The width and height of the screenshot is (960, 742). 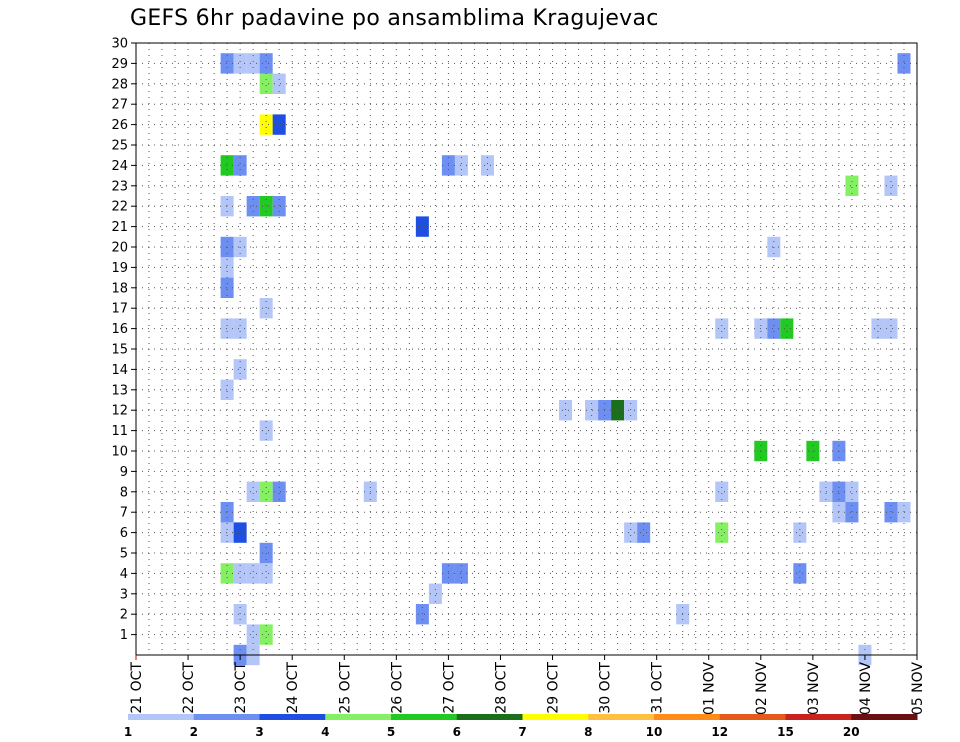 I want to click on legend-label: 15, so click(x=785, y=732).